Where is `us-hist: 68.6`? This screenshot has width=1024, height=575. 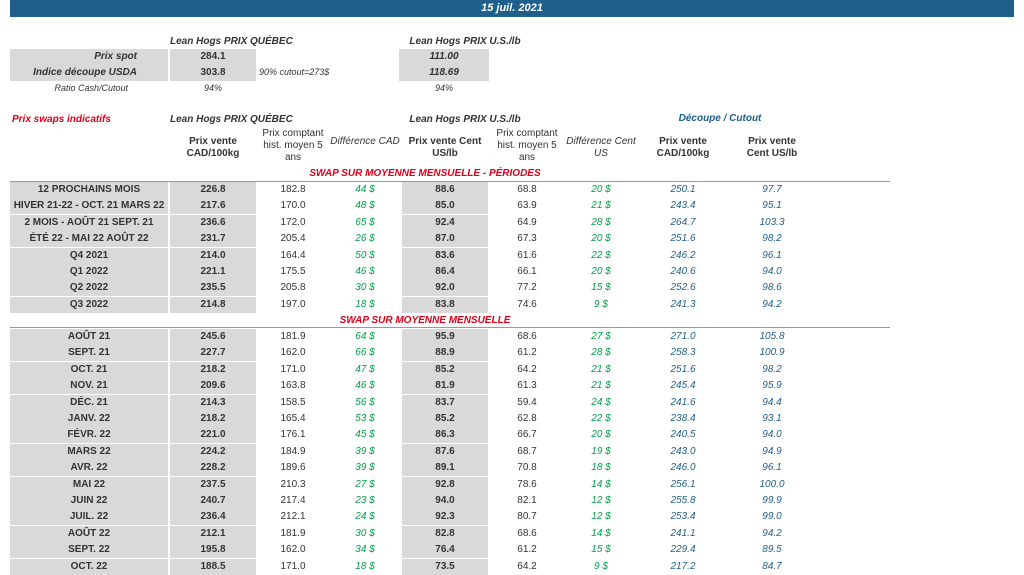
us-hist: 68.6 is located at coordinates (527, 533).